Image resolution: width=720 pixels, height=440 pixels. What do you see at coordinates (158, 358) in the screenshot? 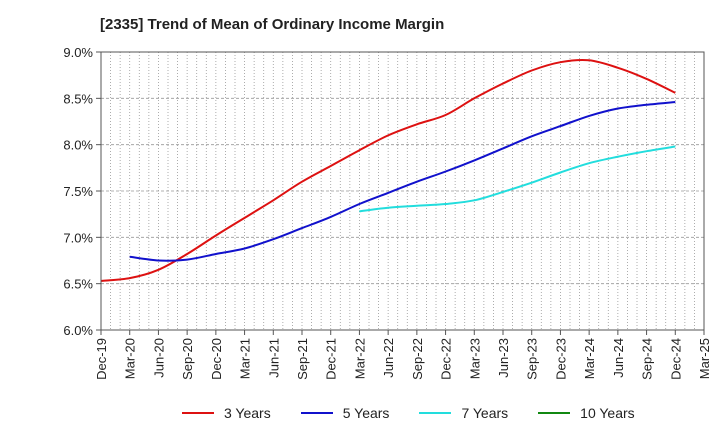
I see `x-tick-label: Jun-20` at bounding box center [158, 358].